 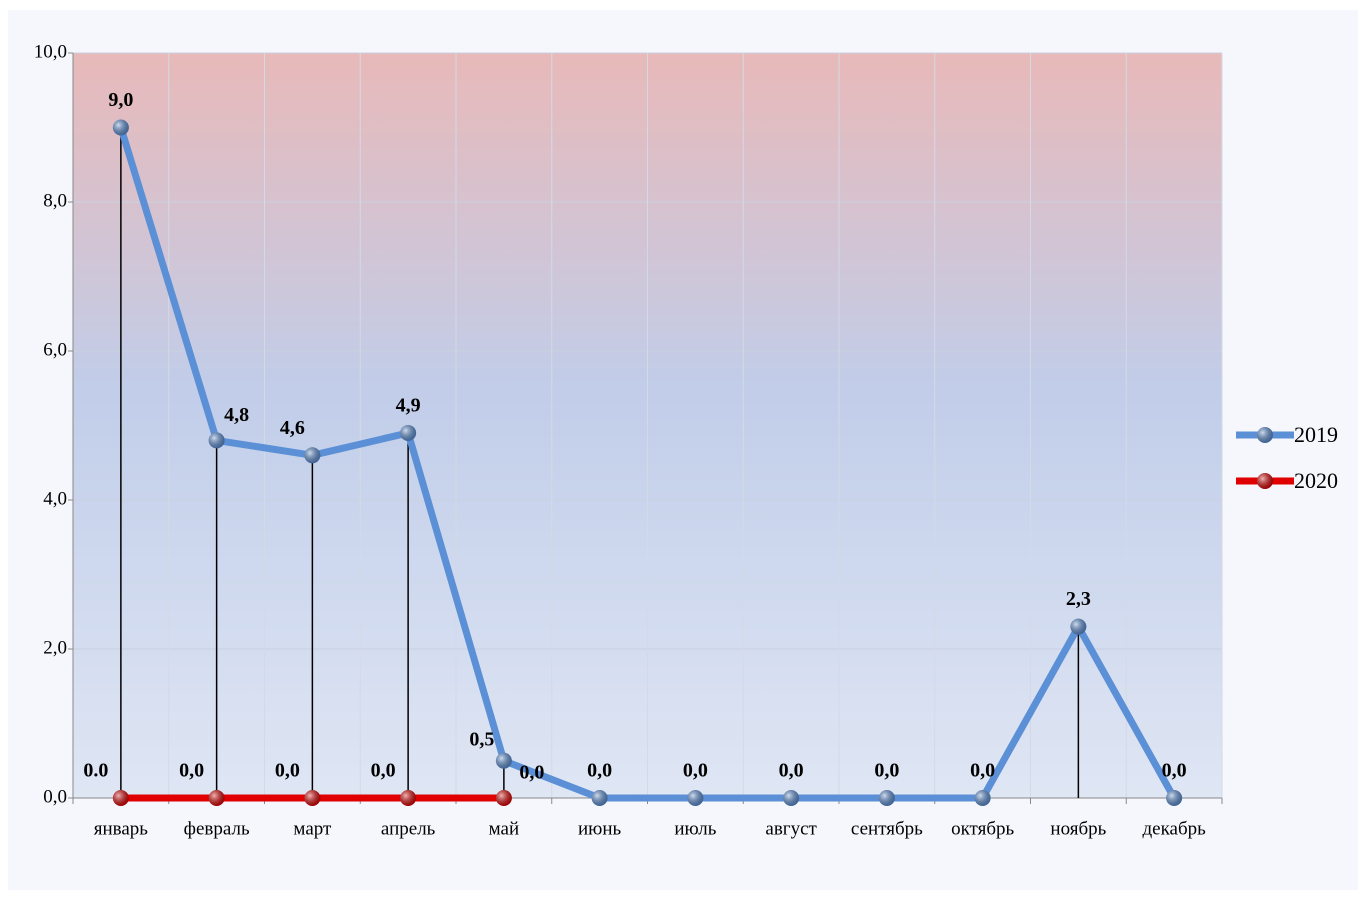 I want to click on x-tick-label: ноябрь, so click(x=1078, y=828).